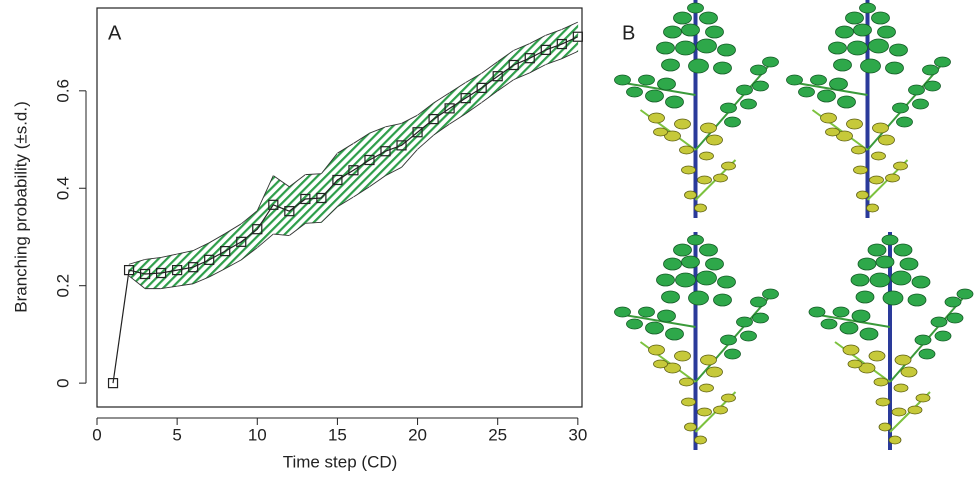 This screenshot has height=482, width=979. Describe the element at coordinates (20, 207) in the screenshot. I see `y-axis-label: Branching probability (±s.d.)` at that location.